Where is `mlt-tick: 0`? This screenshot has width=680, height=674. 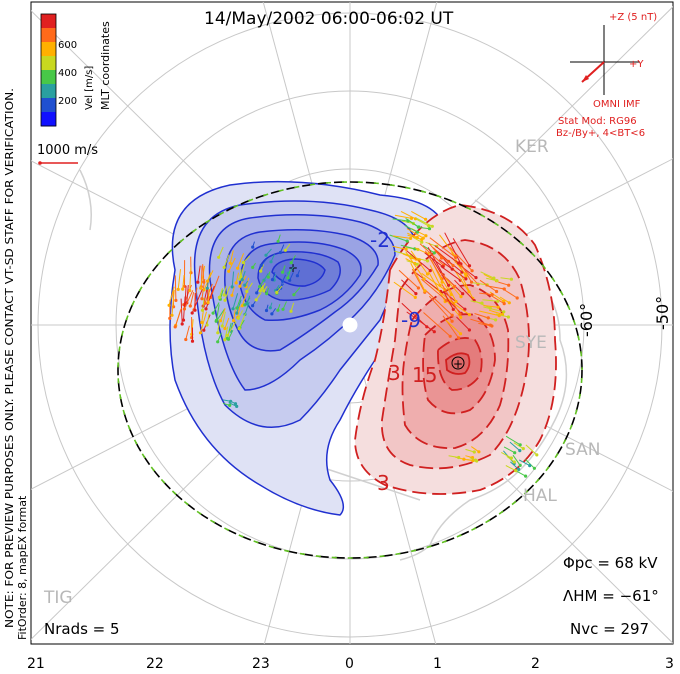
mlt-tick: 0 is located at coordinates (349, 664).